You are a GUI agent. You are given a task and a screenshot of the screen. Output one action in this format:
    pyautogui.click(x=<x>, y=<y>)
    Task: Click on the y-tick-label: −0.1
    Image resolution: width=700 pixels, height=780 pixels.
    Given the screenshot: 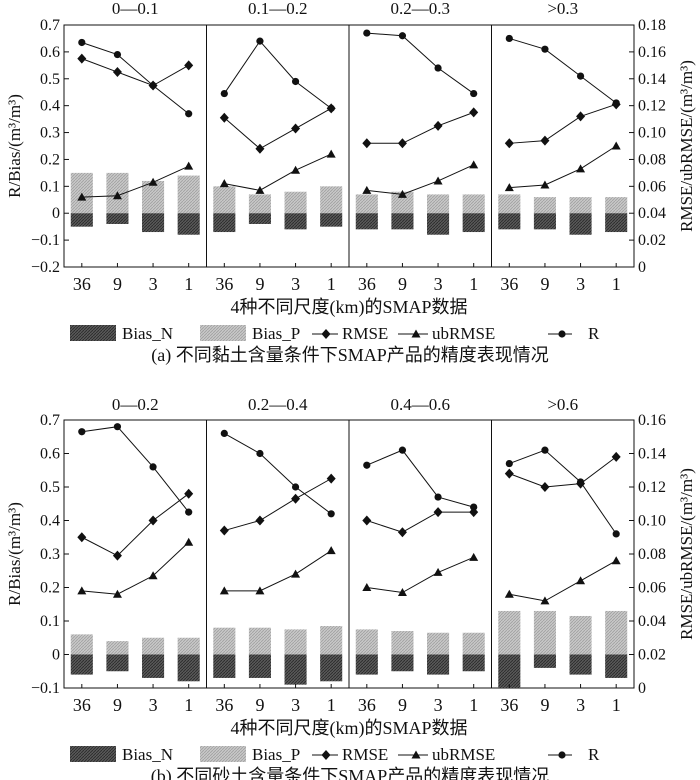 What is the action you would take?
    pyautogui.click(x=45, y=688)
    